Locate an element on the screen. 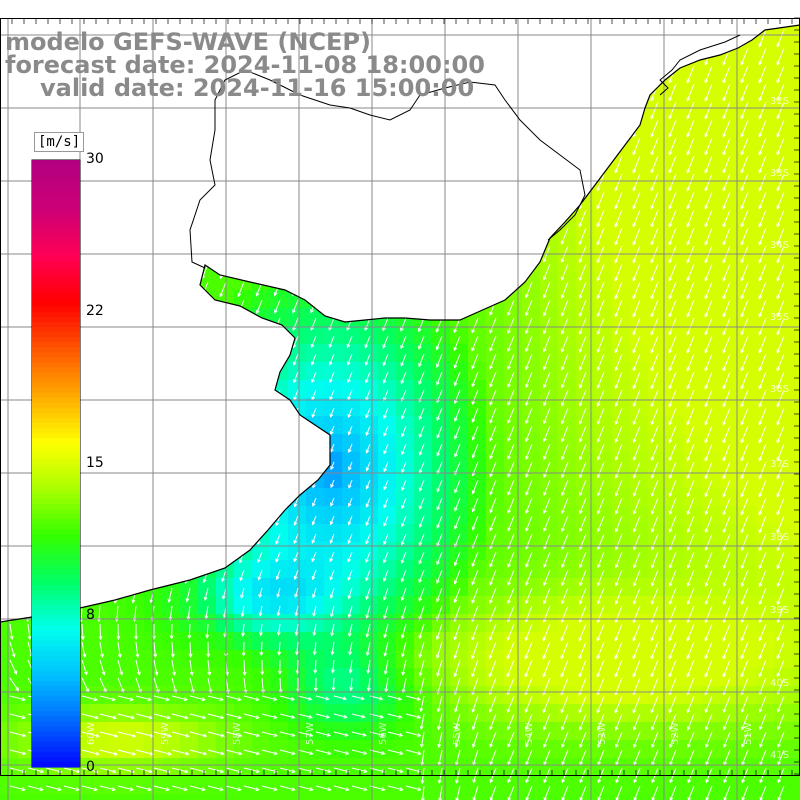 The height and width of the screenshot is (800, 800). colorbar is located at coordinates (56, 464).